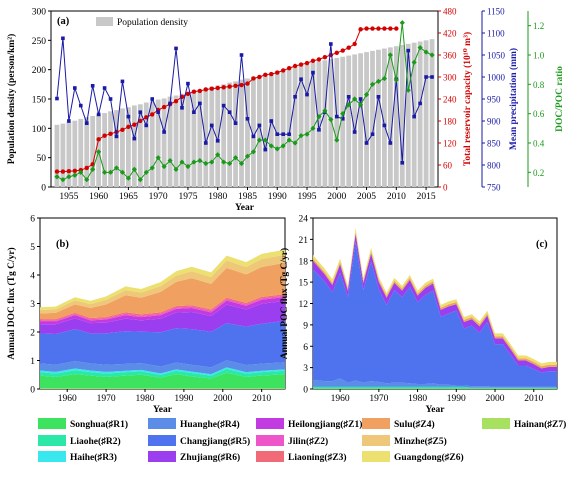  I want to click on legend-label: Liaoning(♯Z3), so click(317, 457).